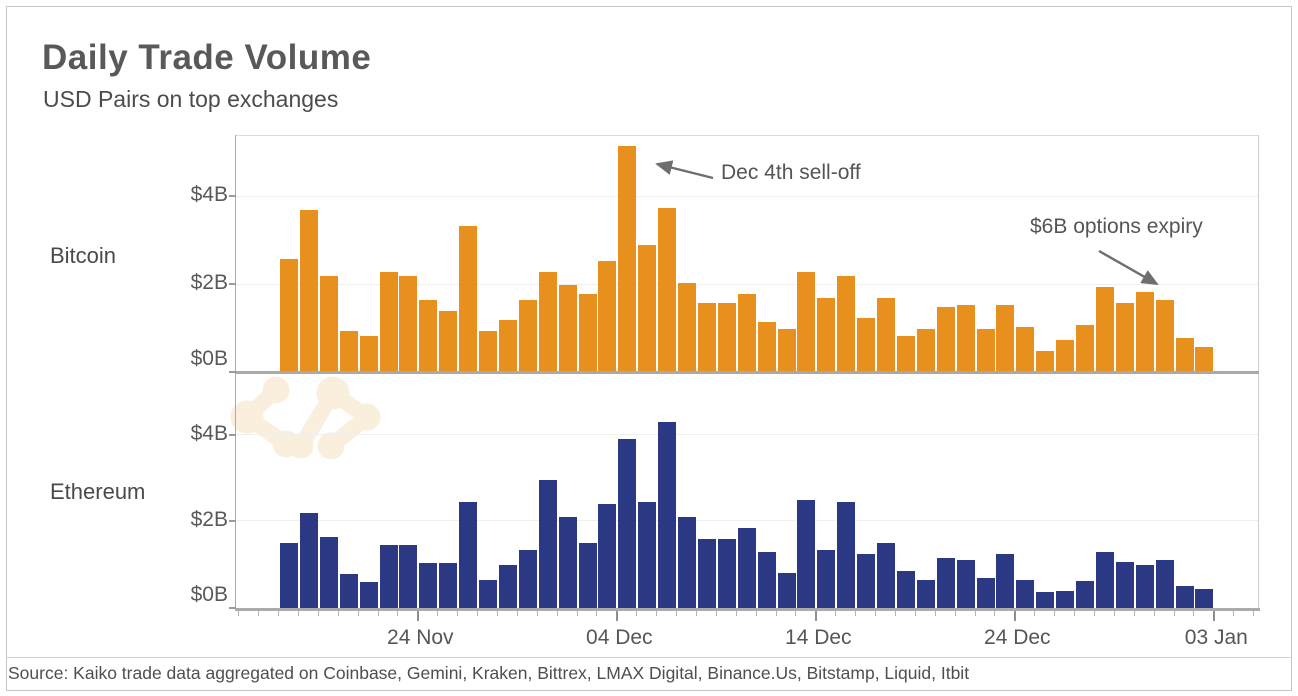 The height and width of the screenshot is (696, 1298). What do you see at coordinates (1085, 594) in the screenshot?
I see `bar-ethereum-27Dec` at bounding box center [1085, 594].